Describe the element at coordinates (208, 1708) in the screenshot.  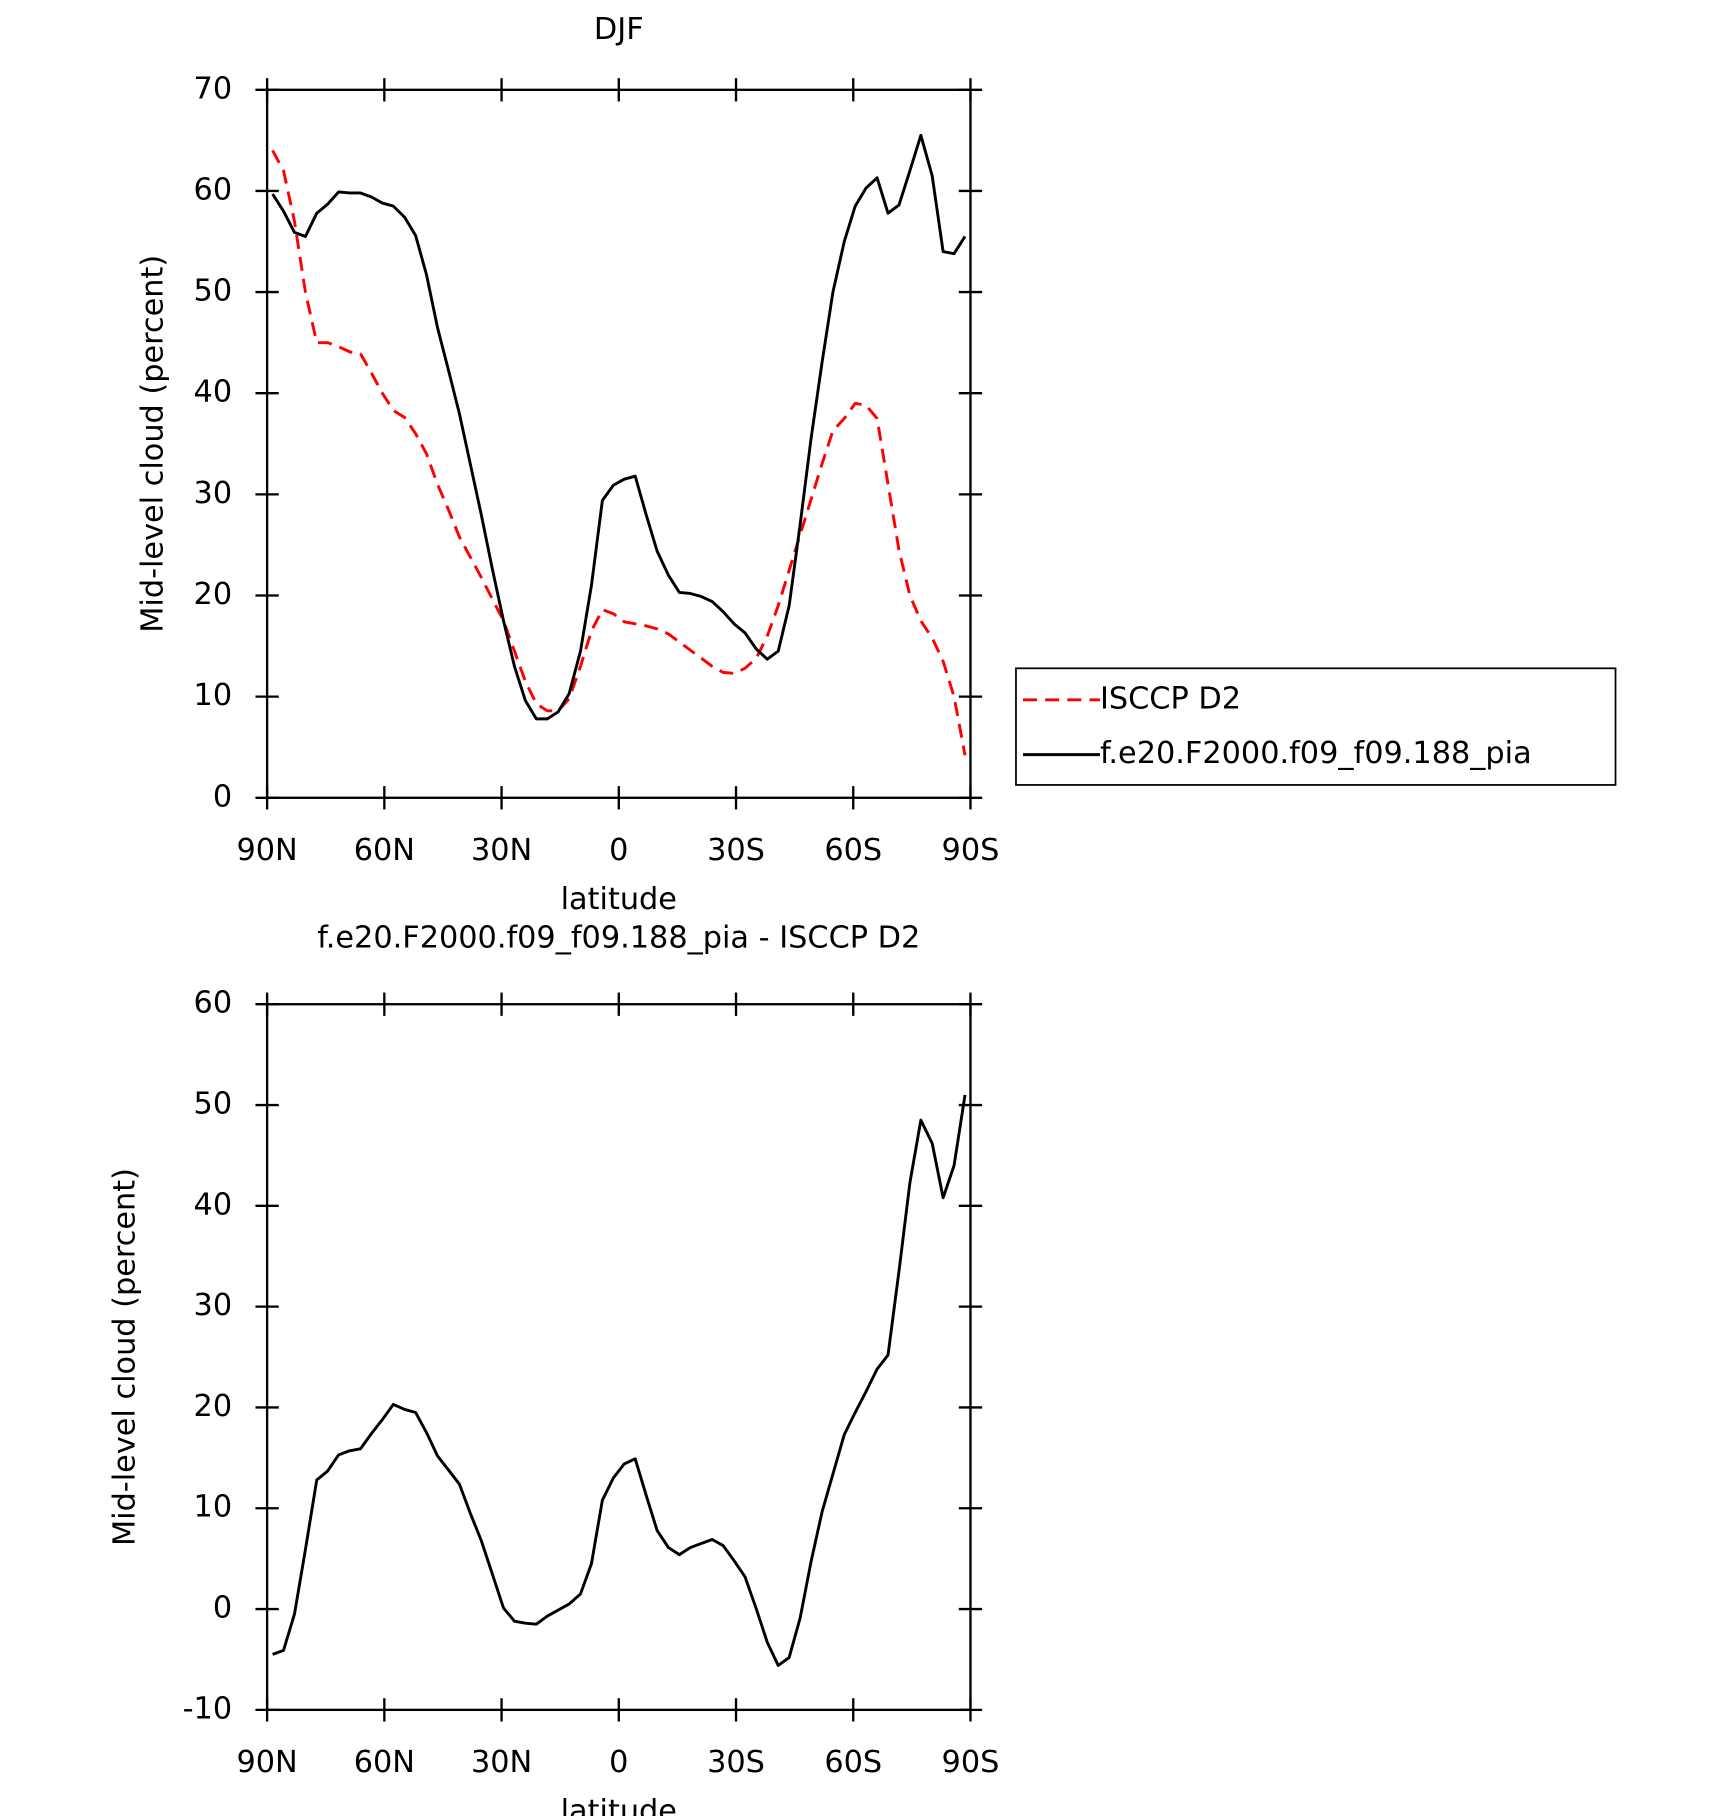
I see `y-tick-label: -10` at that location.